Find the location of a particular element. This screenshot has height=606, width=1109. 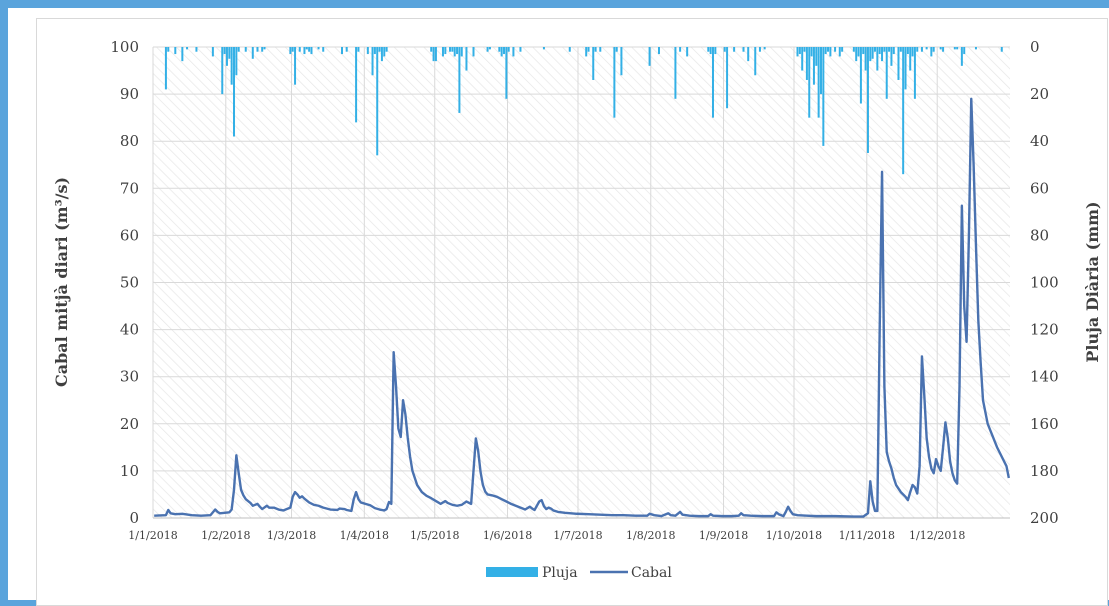

y-tick-right: 100 is located at coordinates (1044, 283).